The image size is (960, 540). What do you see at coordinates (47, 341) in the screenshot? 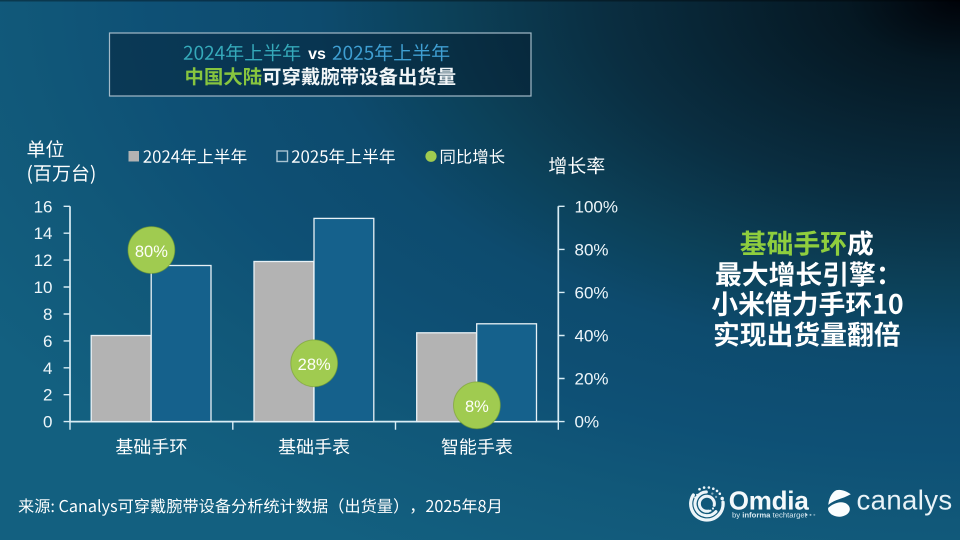
I see `svg-text: 6` at bounding box center [47, 341].